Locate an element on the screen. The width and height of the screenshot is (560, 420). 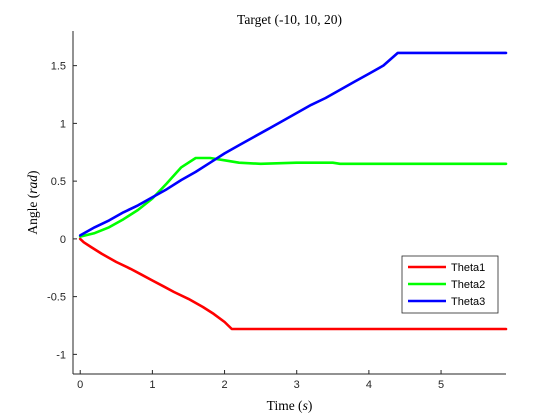
x-tick-label: 3 is located at coordinates (297, 385).